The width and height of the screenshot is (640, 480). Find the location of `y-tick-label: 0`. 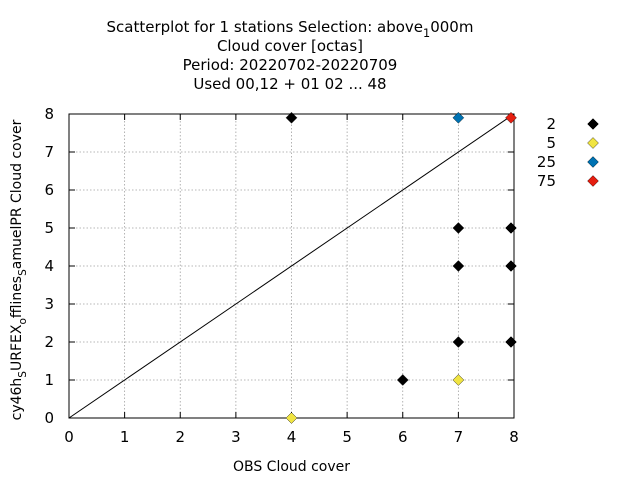

y-tick-label: 0 is located at coordinates (49, 418).